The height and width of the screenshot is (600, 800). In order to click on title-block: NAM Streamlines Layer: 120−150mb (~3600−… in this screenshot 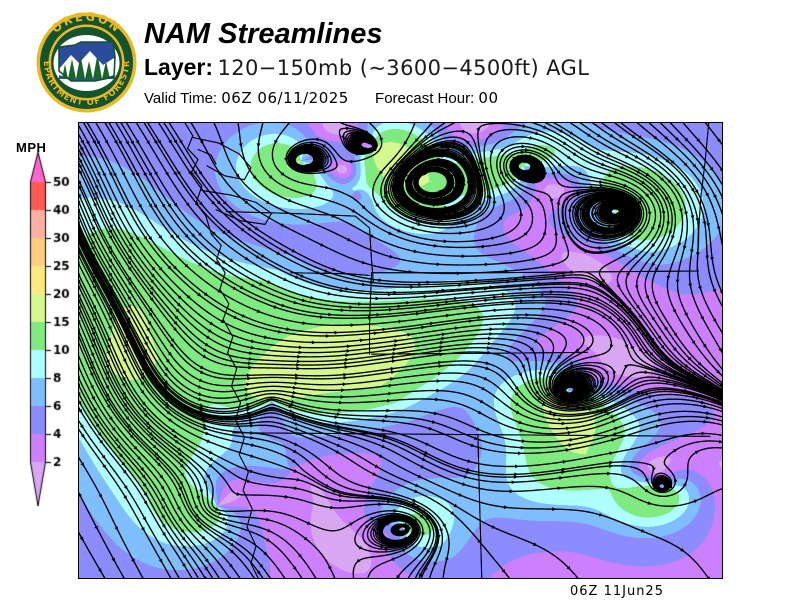, I will do `click(464, 63)`.